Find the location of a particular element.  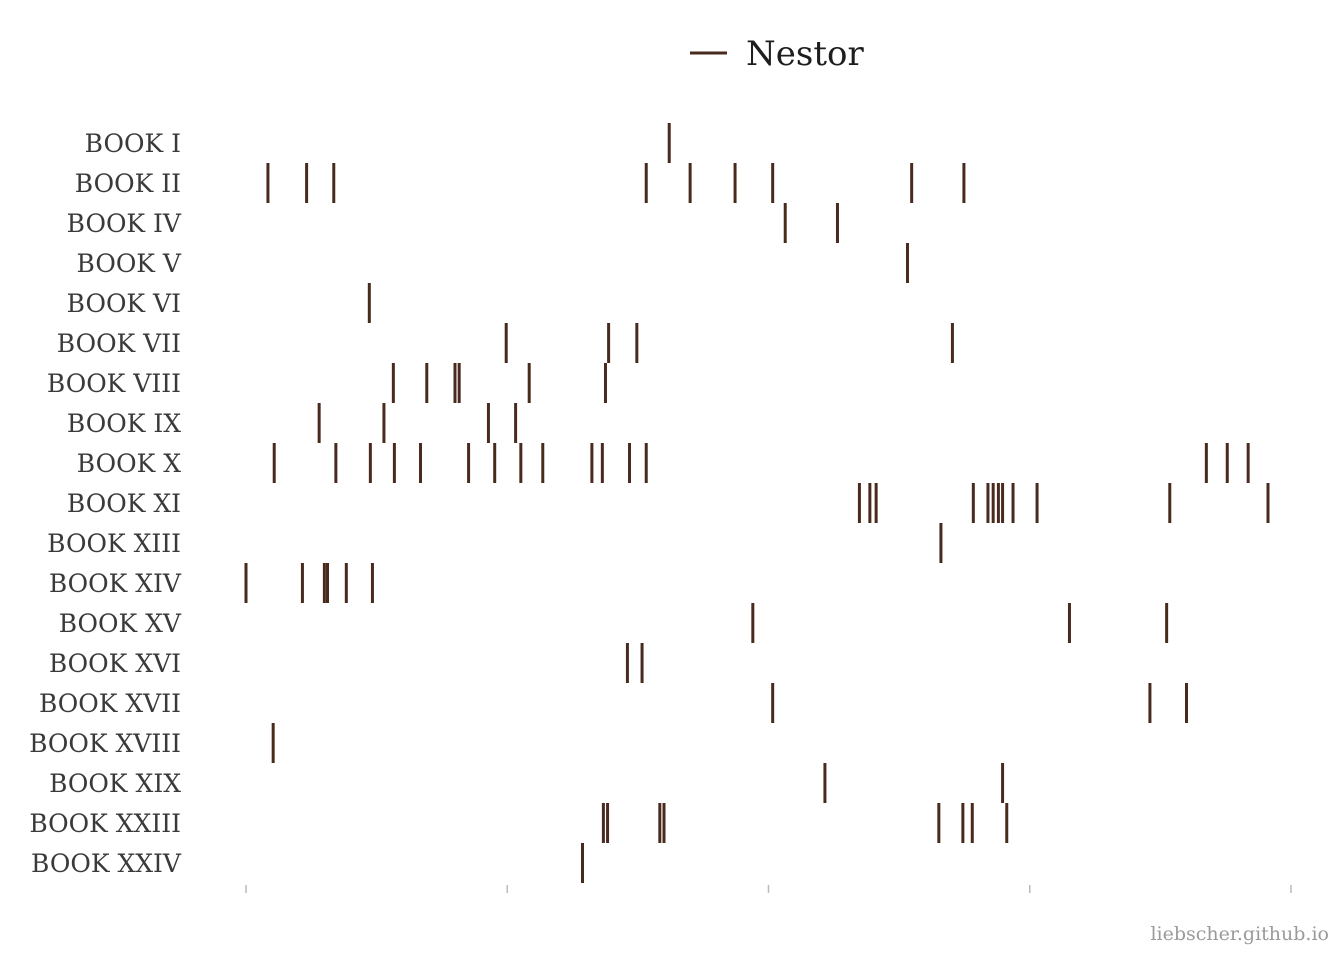

row-label: BOOK IX is located at coordinates (124, 423).